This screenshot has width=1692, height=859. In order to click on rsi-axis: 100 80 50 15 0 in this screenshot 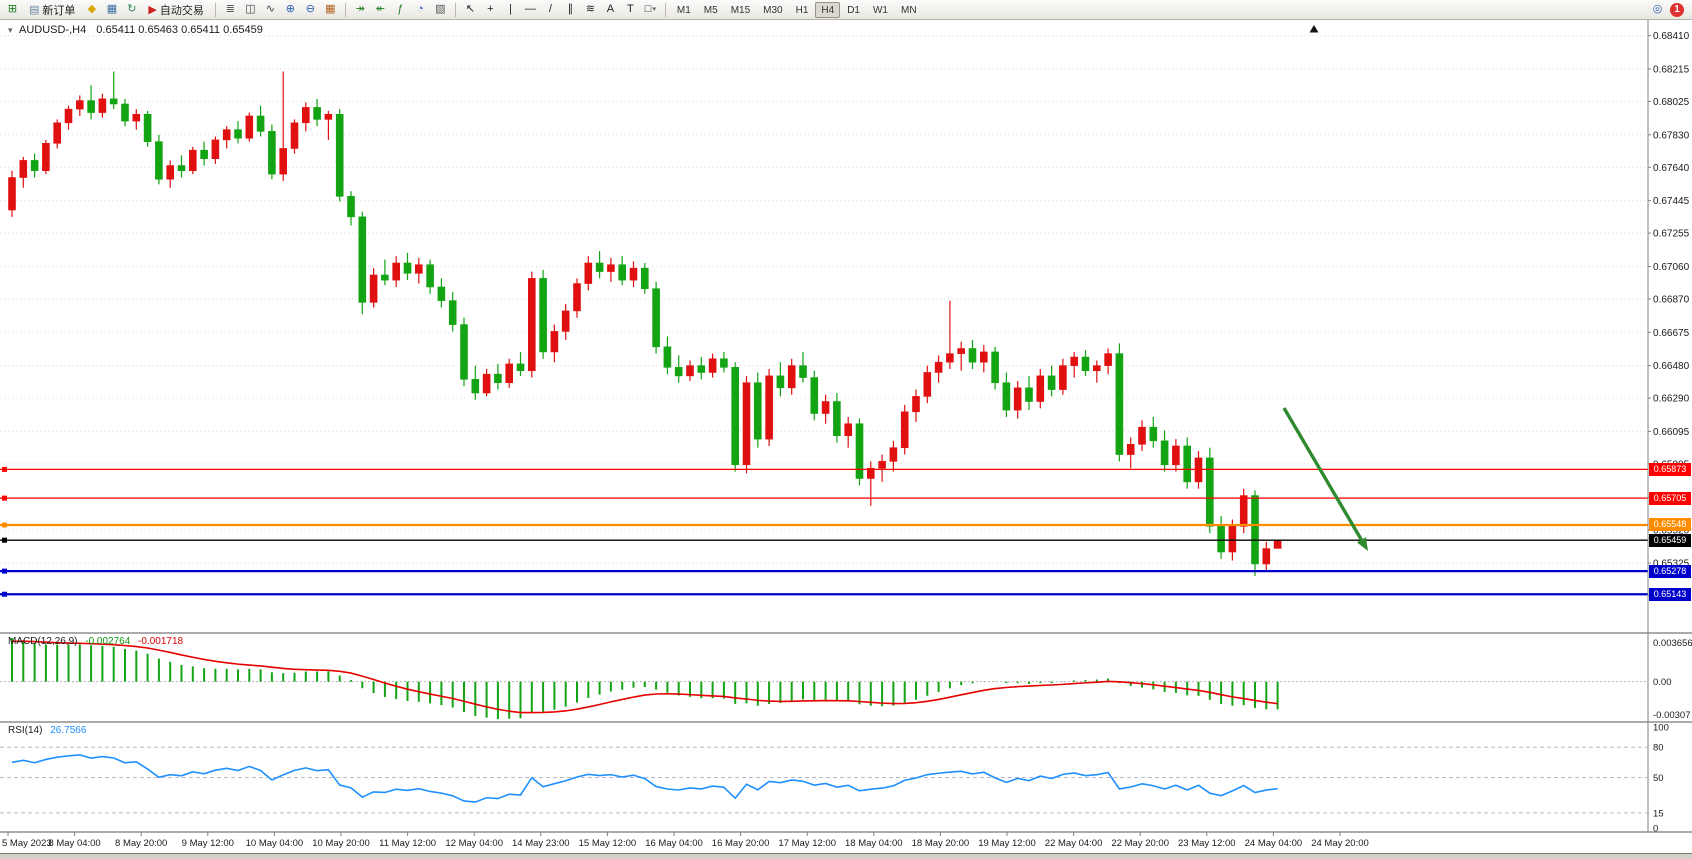, I will do `click(1661, 779)`.